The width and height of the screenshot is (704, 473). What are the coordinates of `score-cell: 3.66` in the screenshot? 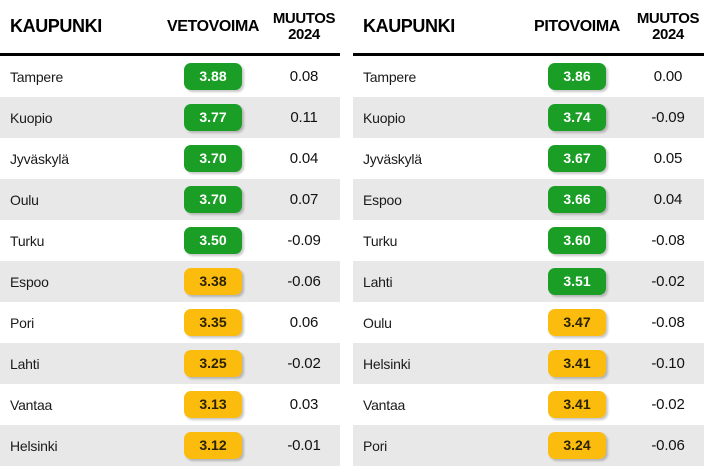 It's located at (577, 199).